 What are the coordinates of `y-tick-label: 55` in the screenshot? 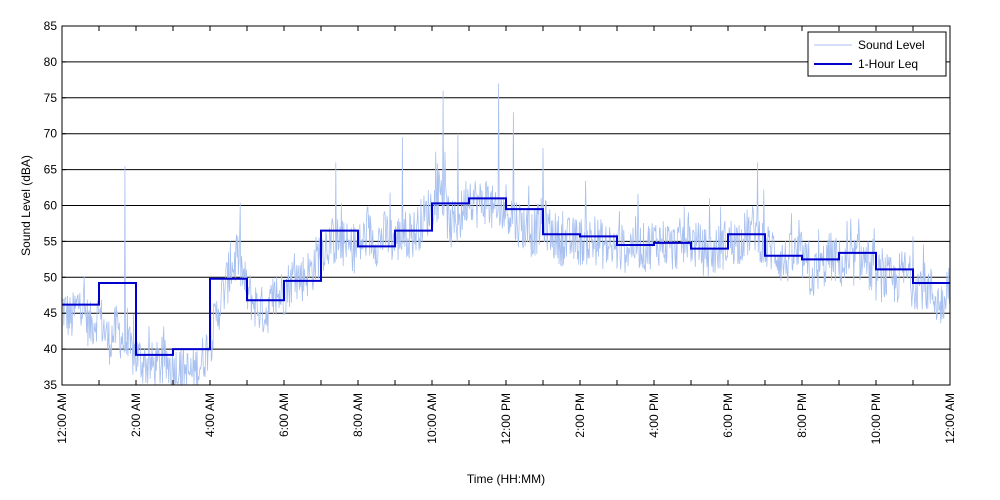 It's located at (51, 241).